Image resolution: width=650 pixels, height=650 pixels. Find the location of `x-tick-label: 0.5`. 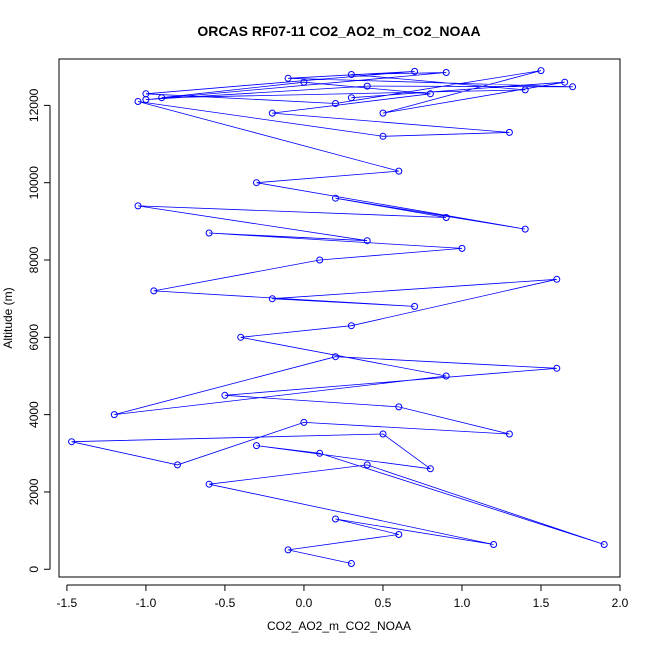

x-tick-label: 0.5 is located at coordinates (383, 603).